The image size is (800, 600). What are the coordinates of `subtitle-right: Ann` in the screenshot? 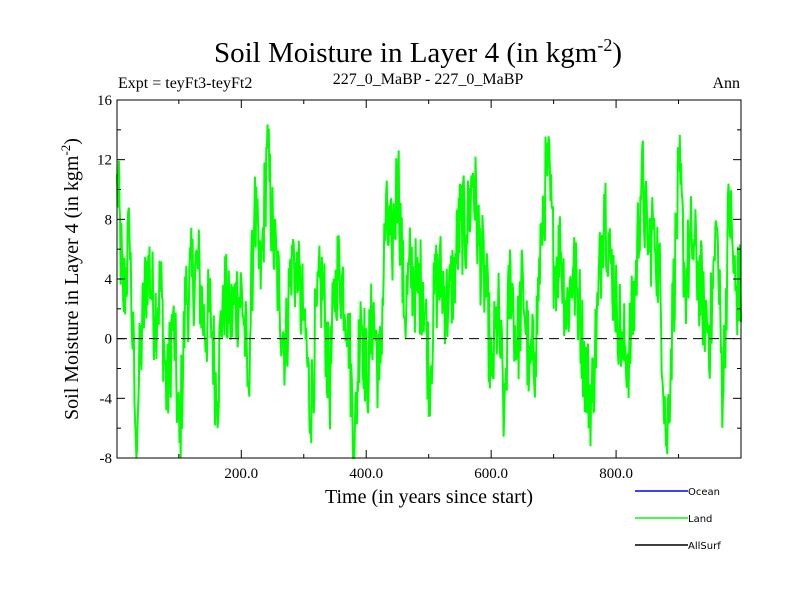 It's located at (726, 83).